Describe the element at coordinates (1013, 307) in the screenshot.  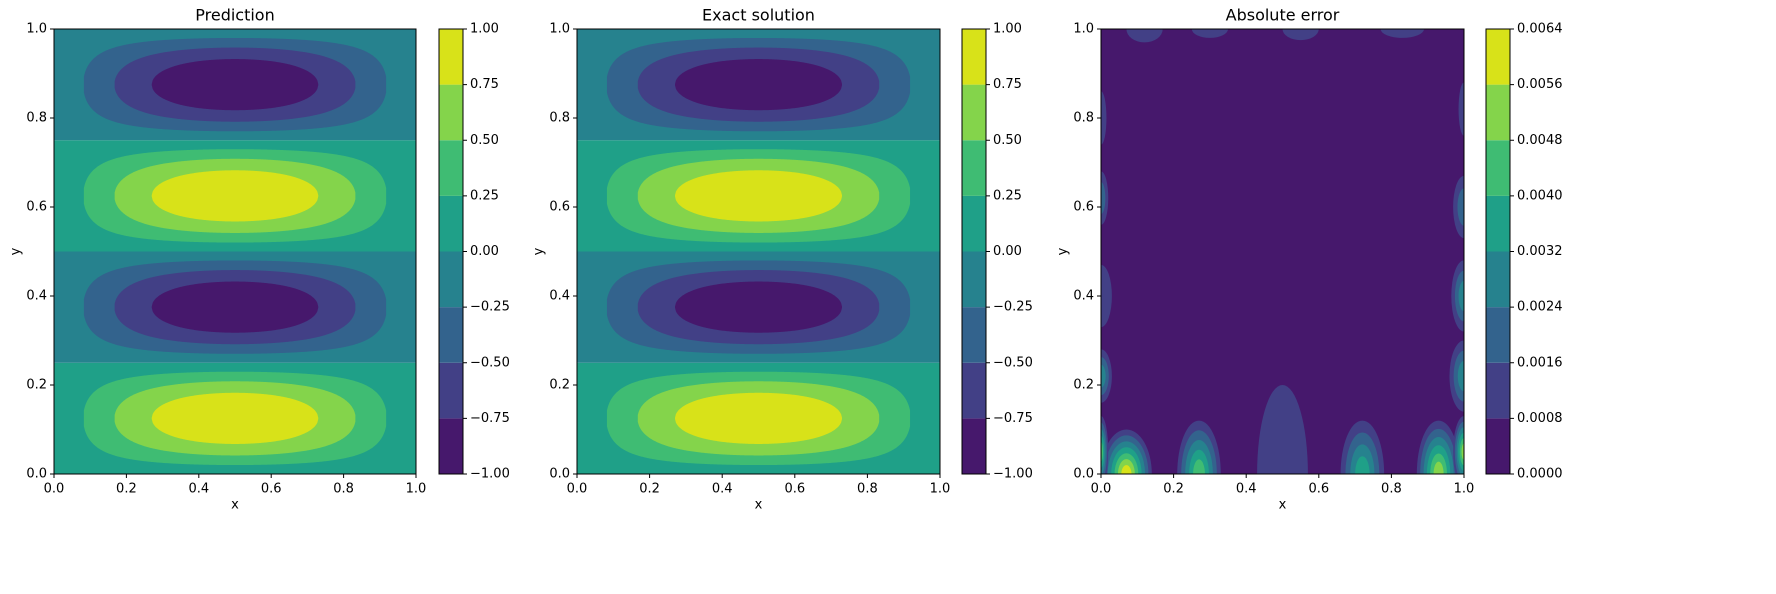
I see `colorbar-tick-label: −0.25` at that location.